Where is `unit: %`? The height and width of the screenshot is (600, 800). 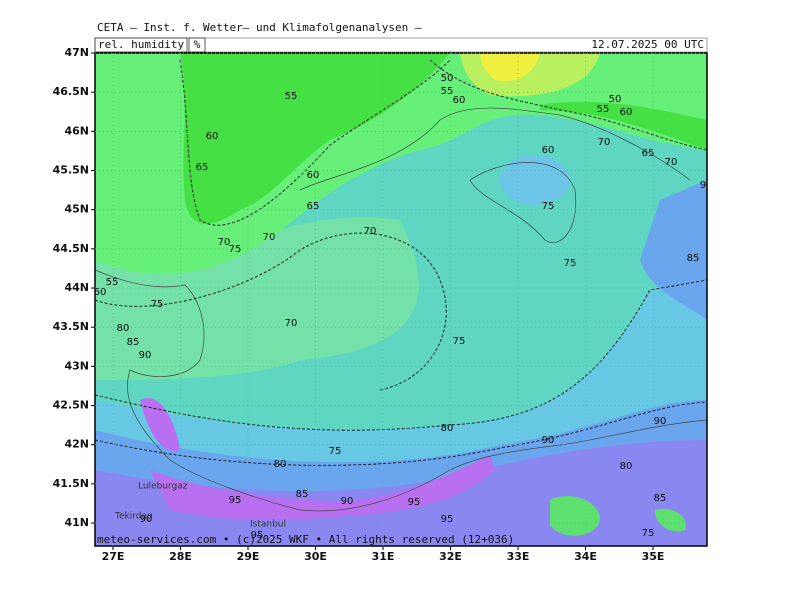
unit: % is located at coordinates (197, 44).